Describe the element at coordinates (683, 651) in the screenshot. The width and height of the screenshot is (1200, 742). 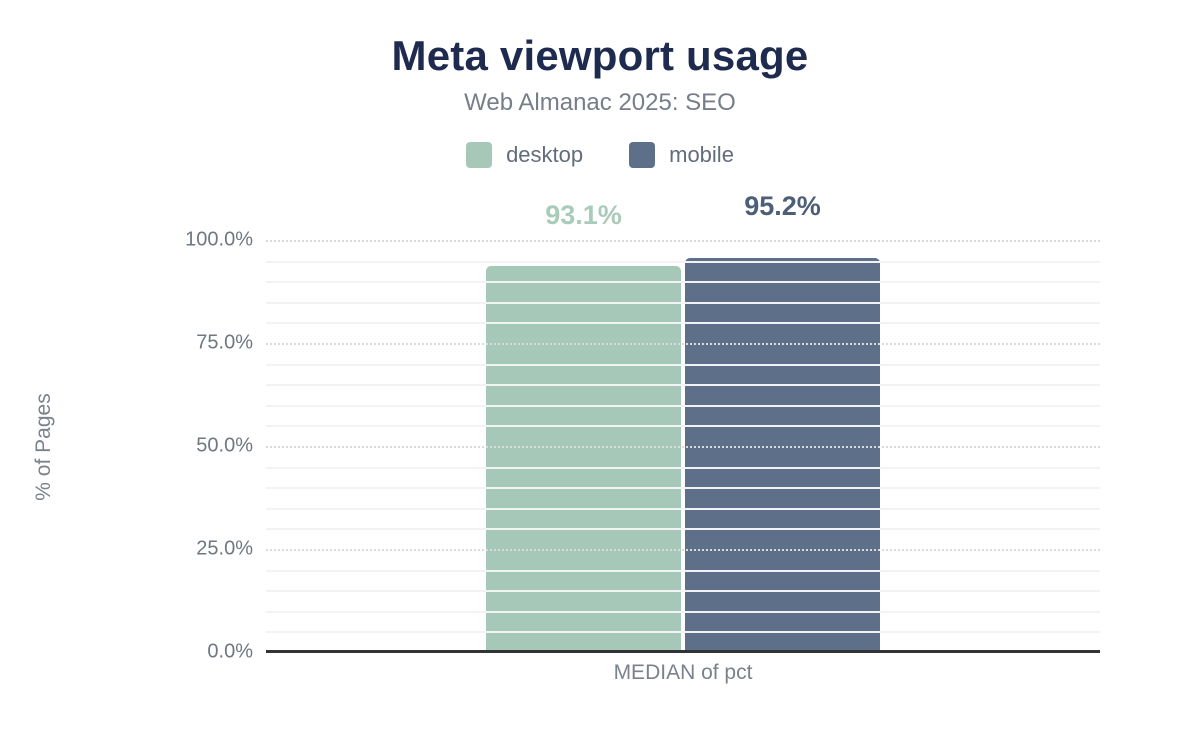
I see `x-axis-line` at that location.